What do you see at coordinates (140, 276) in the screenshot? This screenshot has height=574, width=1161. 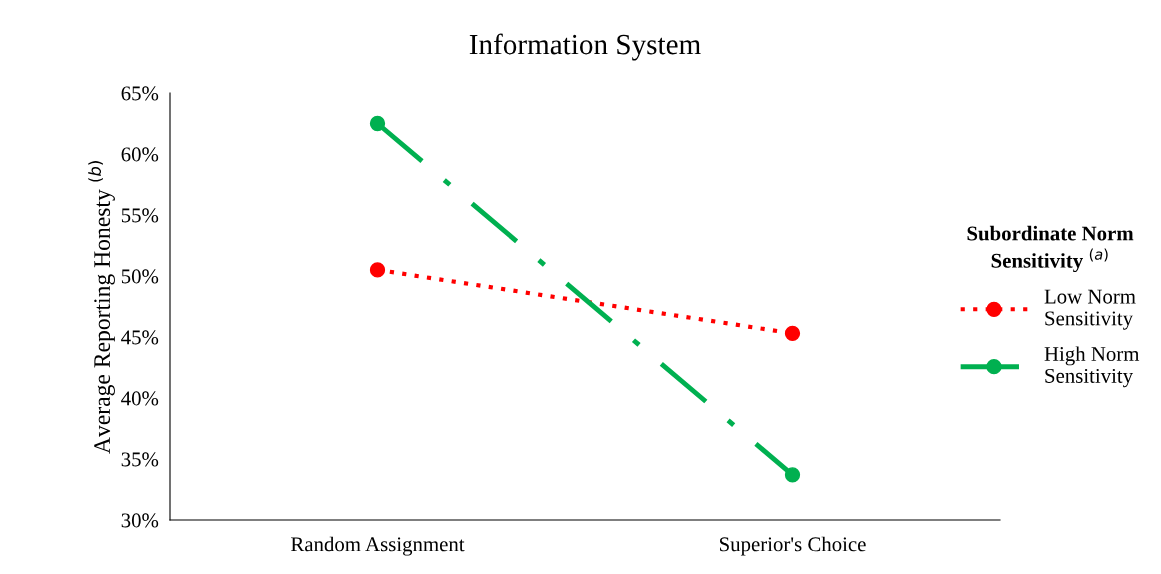 I see `y-tick-label: 50%` at bounding box center [140, 276].